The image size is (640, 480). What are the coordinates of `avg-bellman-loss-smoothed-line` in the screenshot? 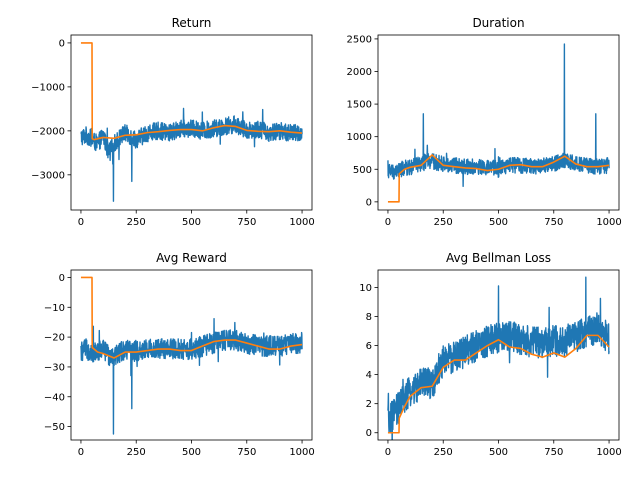 It's located at (498, 384).